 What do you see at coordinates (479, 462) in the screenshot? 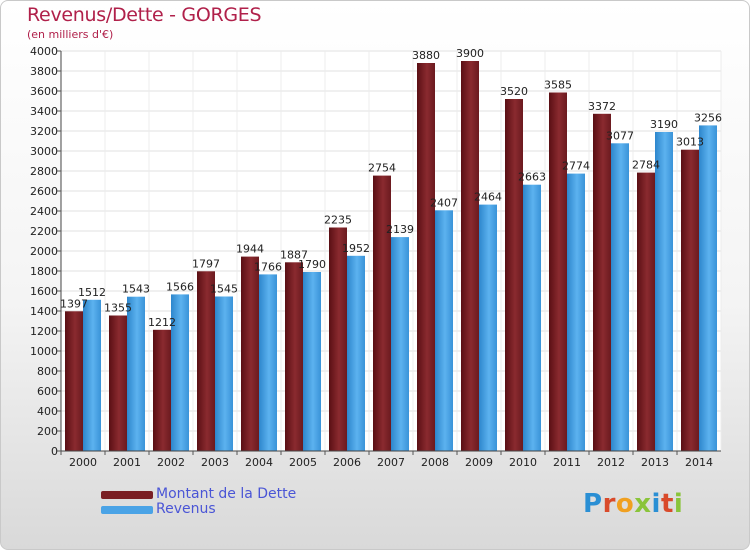
I see `x-tick-label: 2009` at bounding box center [479, 462].